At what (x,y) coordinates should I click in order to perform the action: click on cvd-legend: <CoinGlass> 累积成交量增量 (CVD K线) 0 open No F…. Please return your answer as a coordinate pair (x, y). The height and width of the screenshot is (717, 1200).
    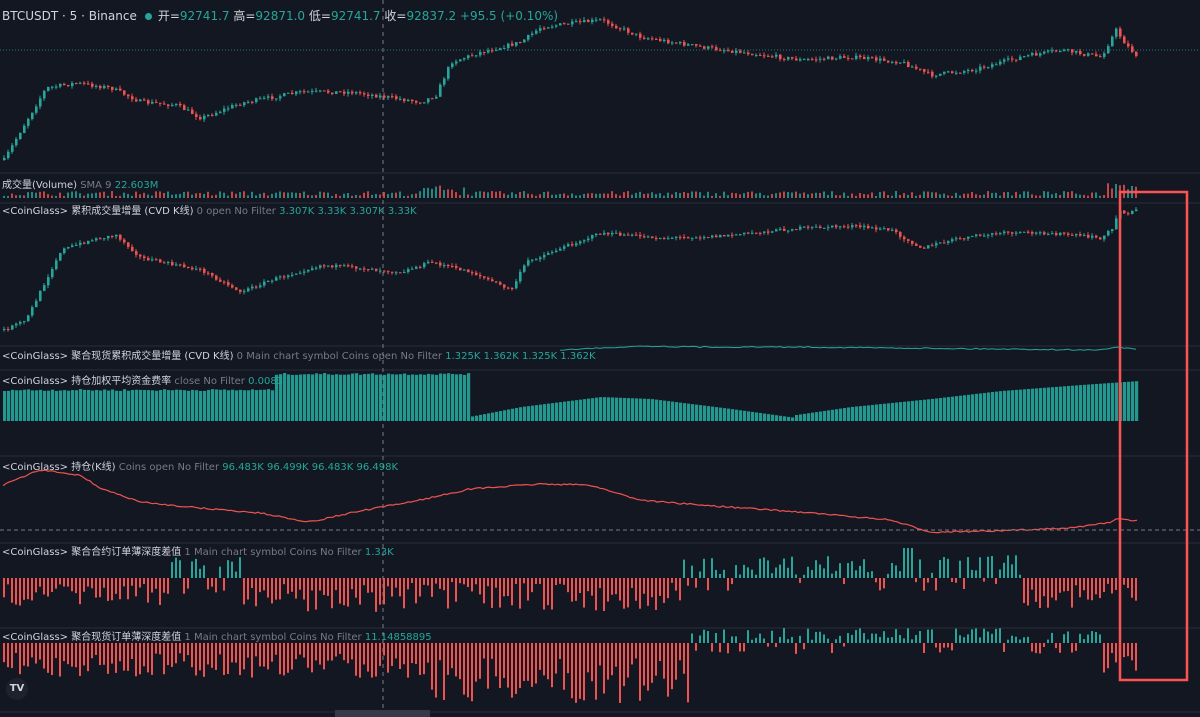
    Looking at the image, I should click on (209, 212).